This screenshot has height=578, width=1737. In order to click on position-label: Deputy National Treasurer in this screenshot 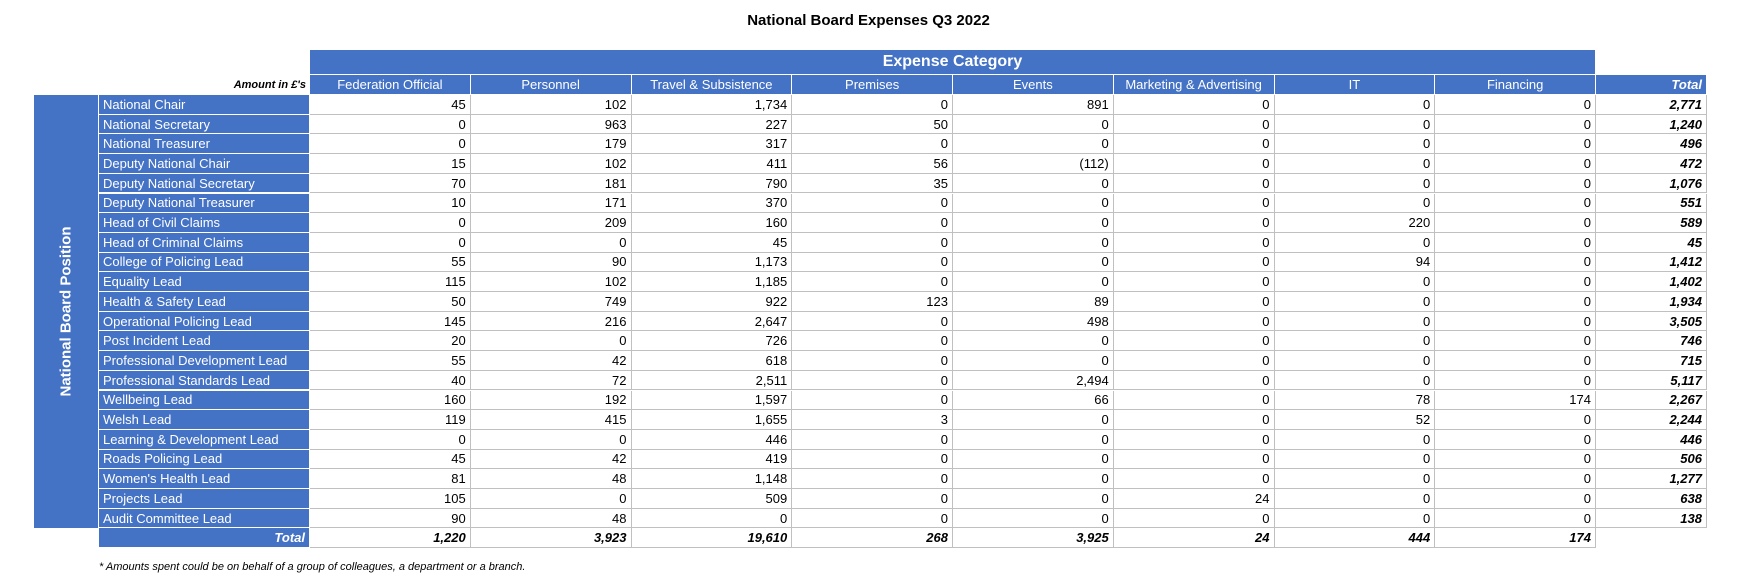, I will do `click(204, 203)`.